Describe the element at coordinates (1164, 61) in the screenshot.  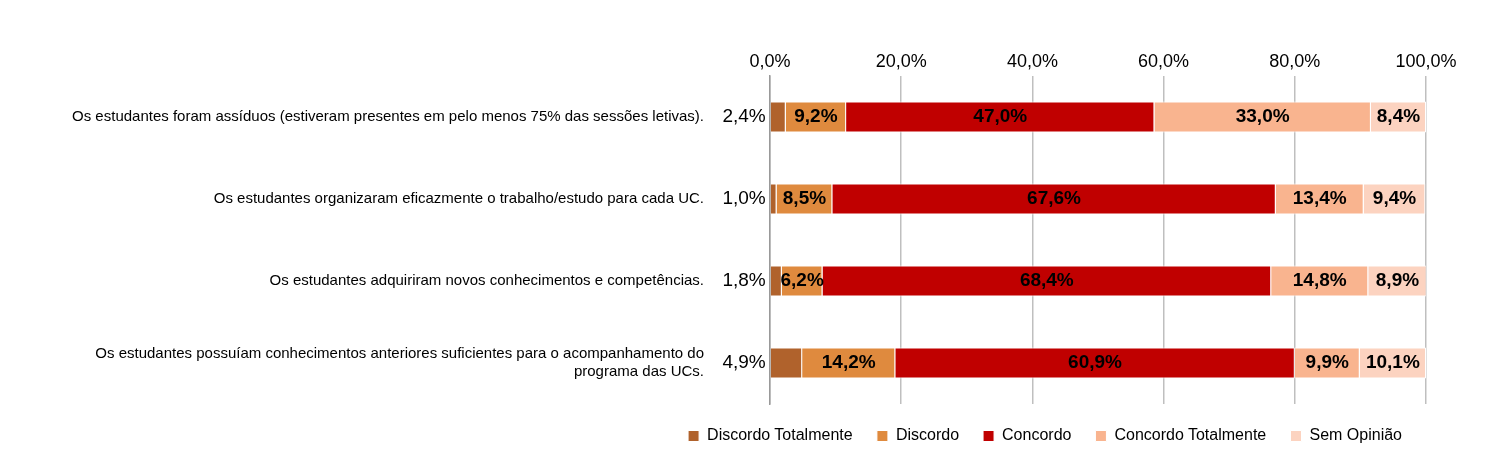
I see `x-tick-label: 60,0%` at that location.